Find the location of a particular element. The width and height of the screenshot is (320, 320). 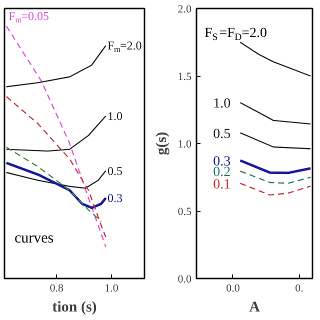

x-axis-title: A is located at coordinates (254, 308).